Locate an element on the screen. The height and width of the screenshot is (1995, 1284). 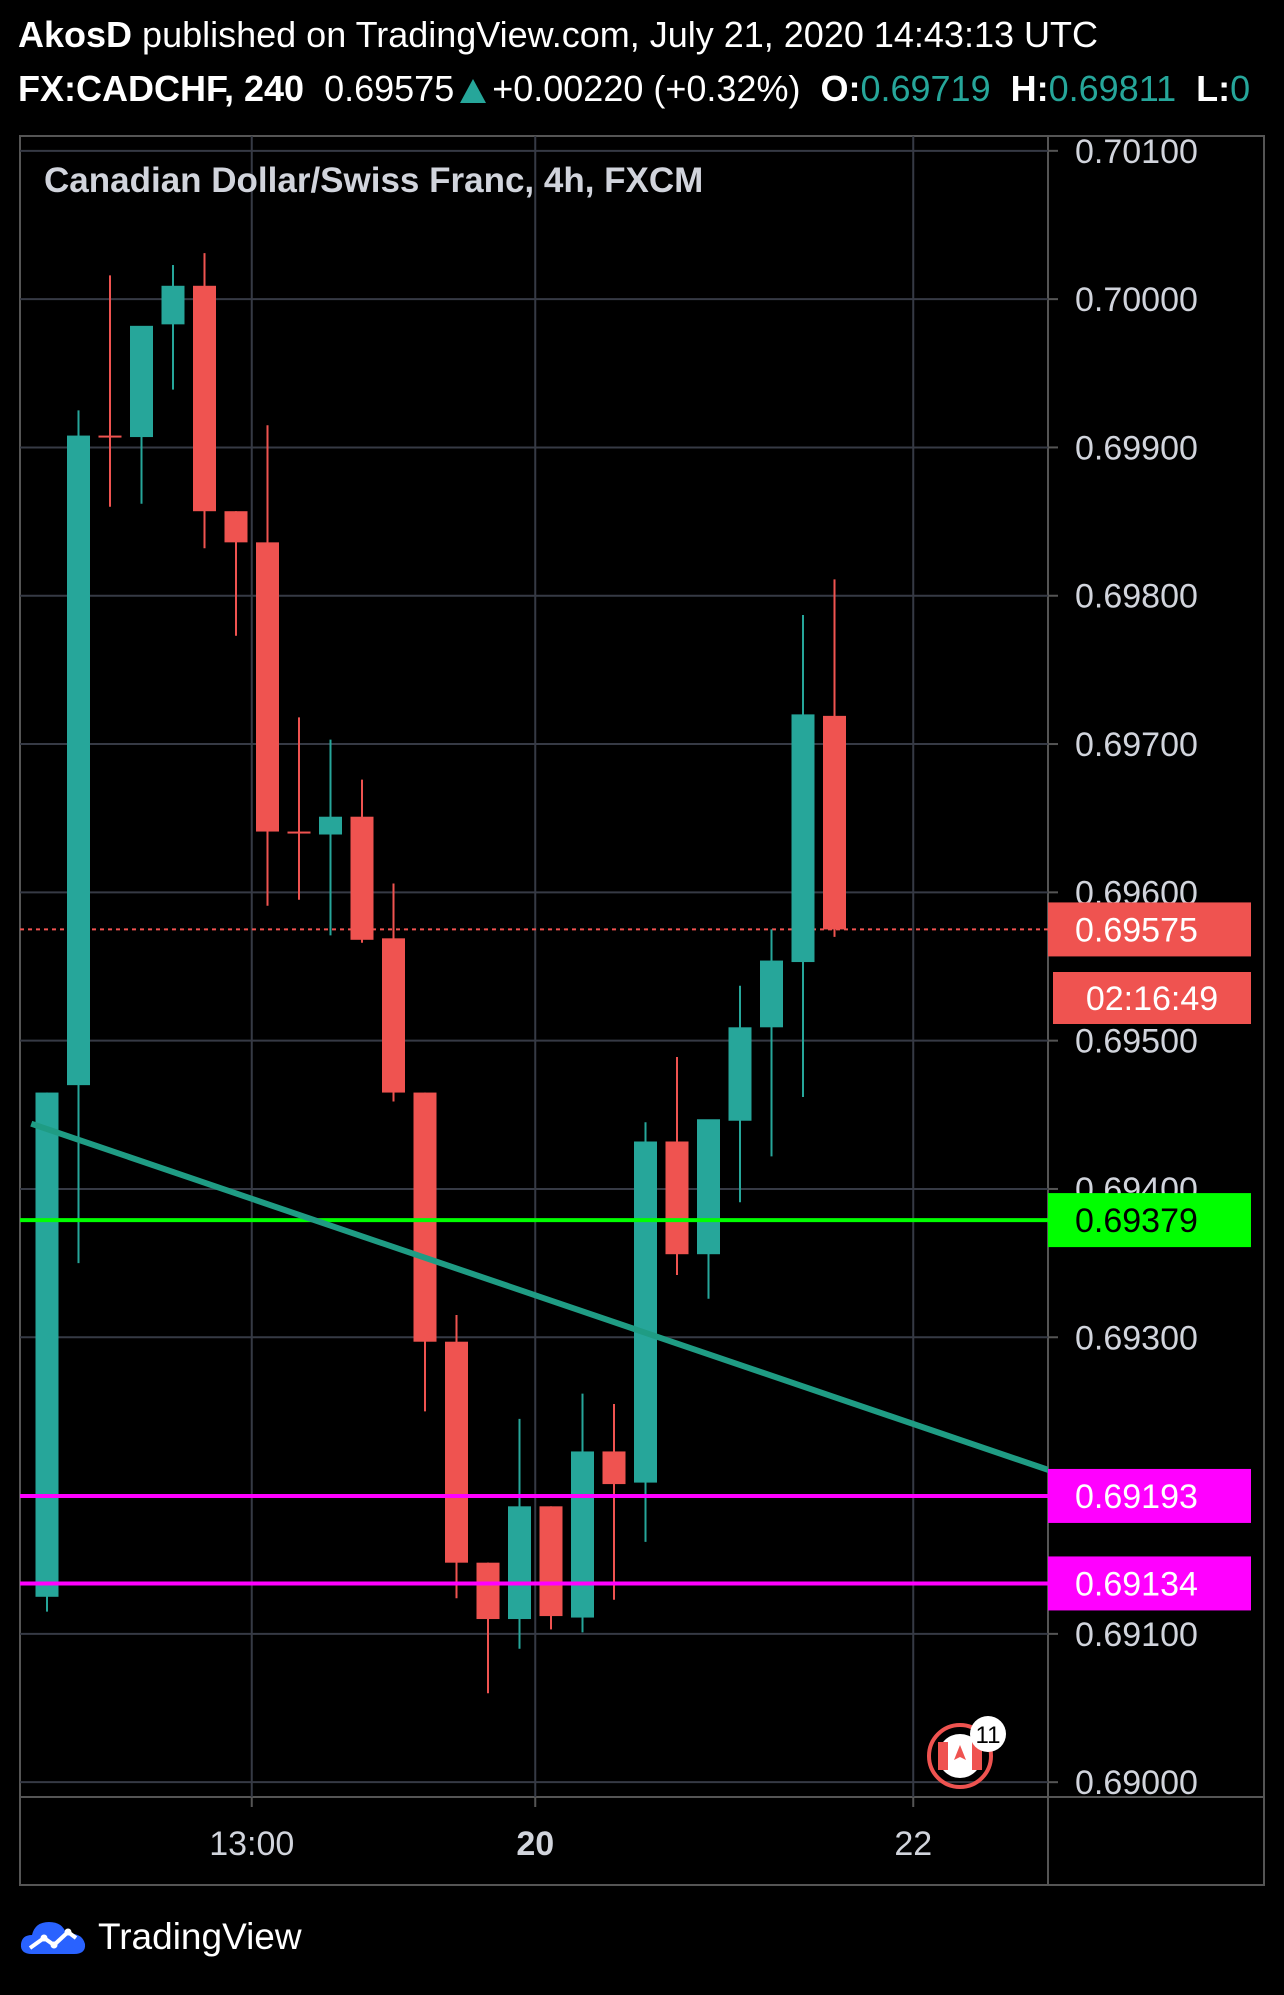
low-value: 0 is located at coordinates (1240, 88).